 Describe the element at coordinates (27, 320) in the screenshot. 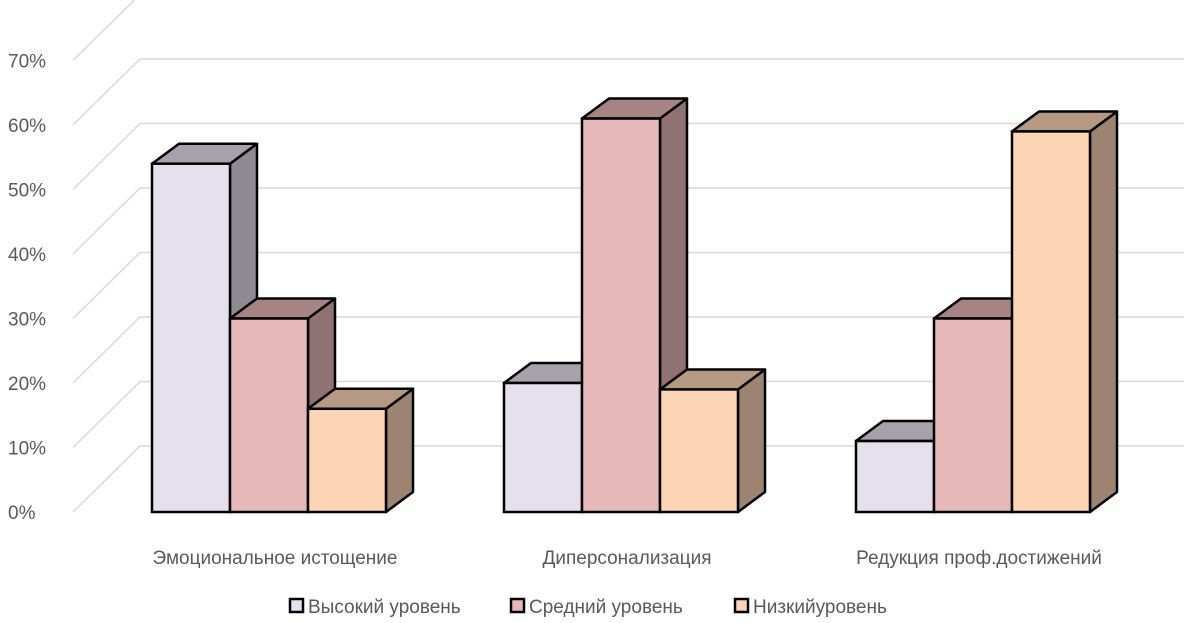

I see `y-tick-label: 30%` at that location.